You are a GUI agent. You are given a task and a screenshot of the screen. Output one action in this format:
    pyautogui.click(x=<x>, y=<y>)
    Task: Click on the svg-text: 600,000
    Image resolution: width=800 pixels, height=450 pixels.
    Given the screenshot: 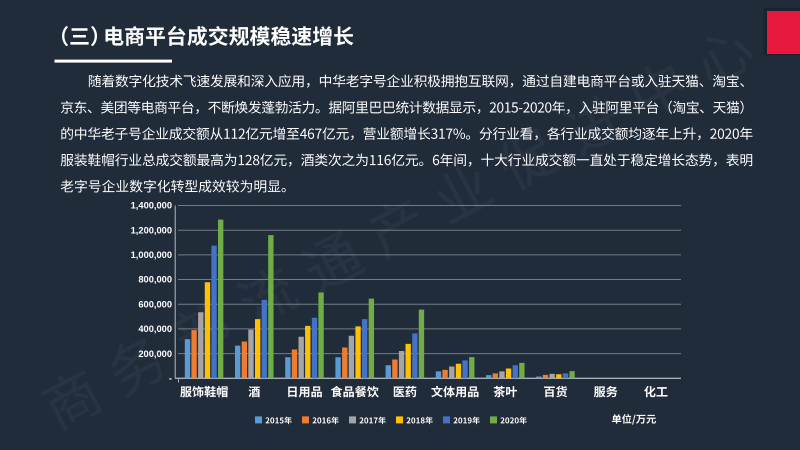 What is the action you would take?
    pyautogui.click(x=155, y=304)
    